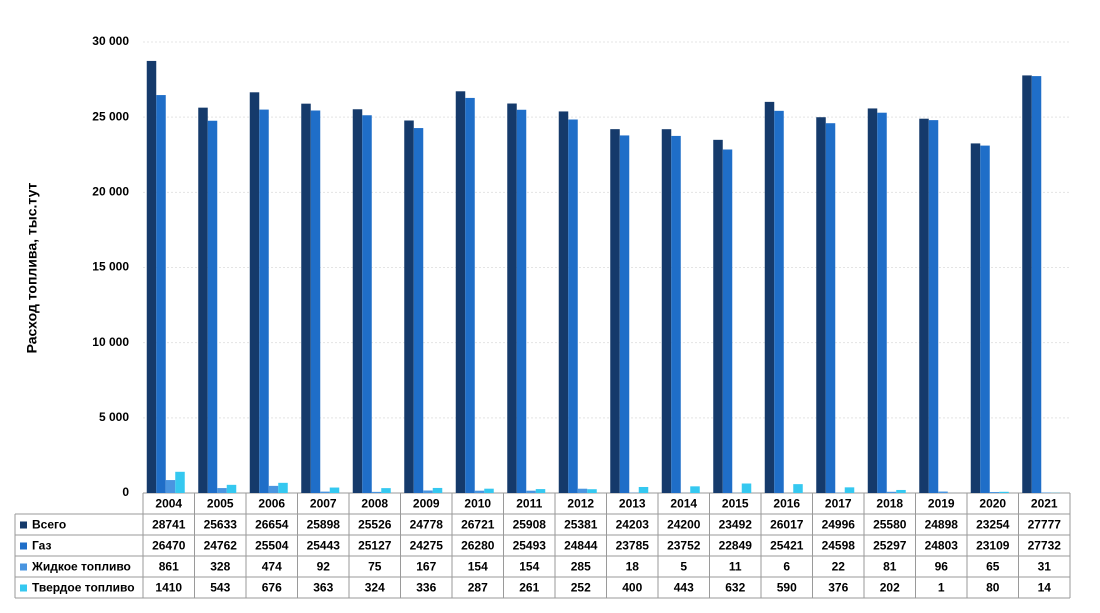 The height and width of the screenshot is (613, 1100). I want to click on table-value: 26470, so click(169, 546).